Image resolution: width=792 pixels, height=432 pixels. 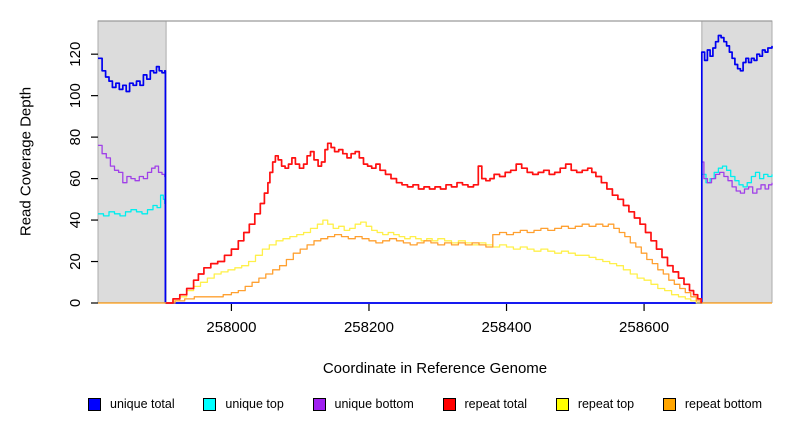 I want to click on y-tick-label: 120, so click(x=75, y=54).